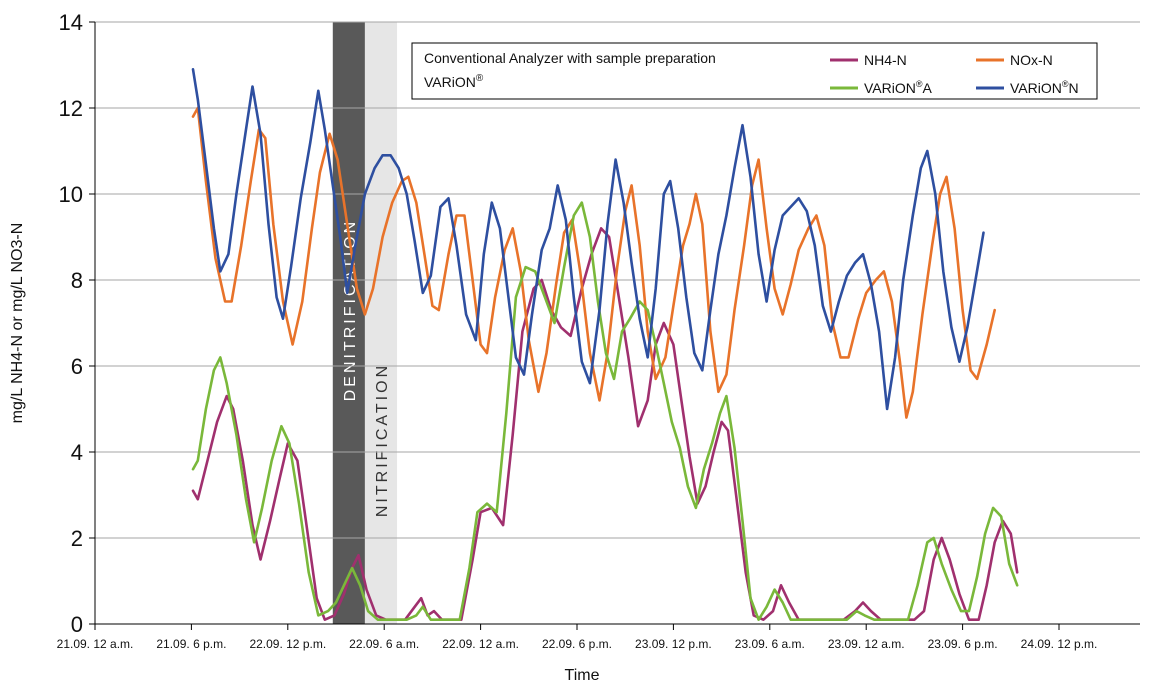  I want to click on phase-bands: DENITRIFICATION NITRIFICATION, so click(365, 323).